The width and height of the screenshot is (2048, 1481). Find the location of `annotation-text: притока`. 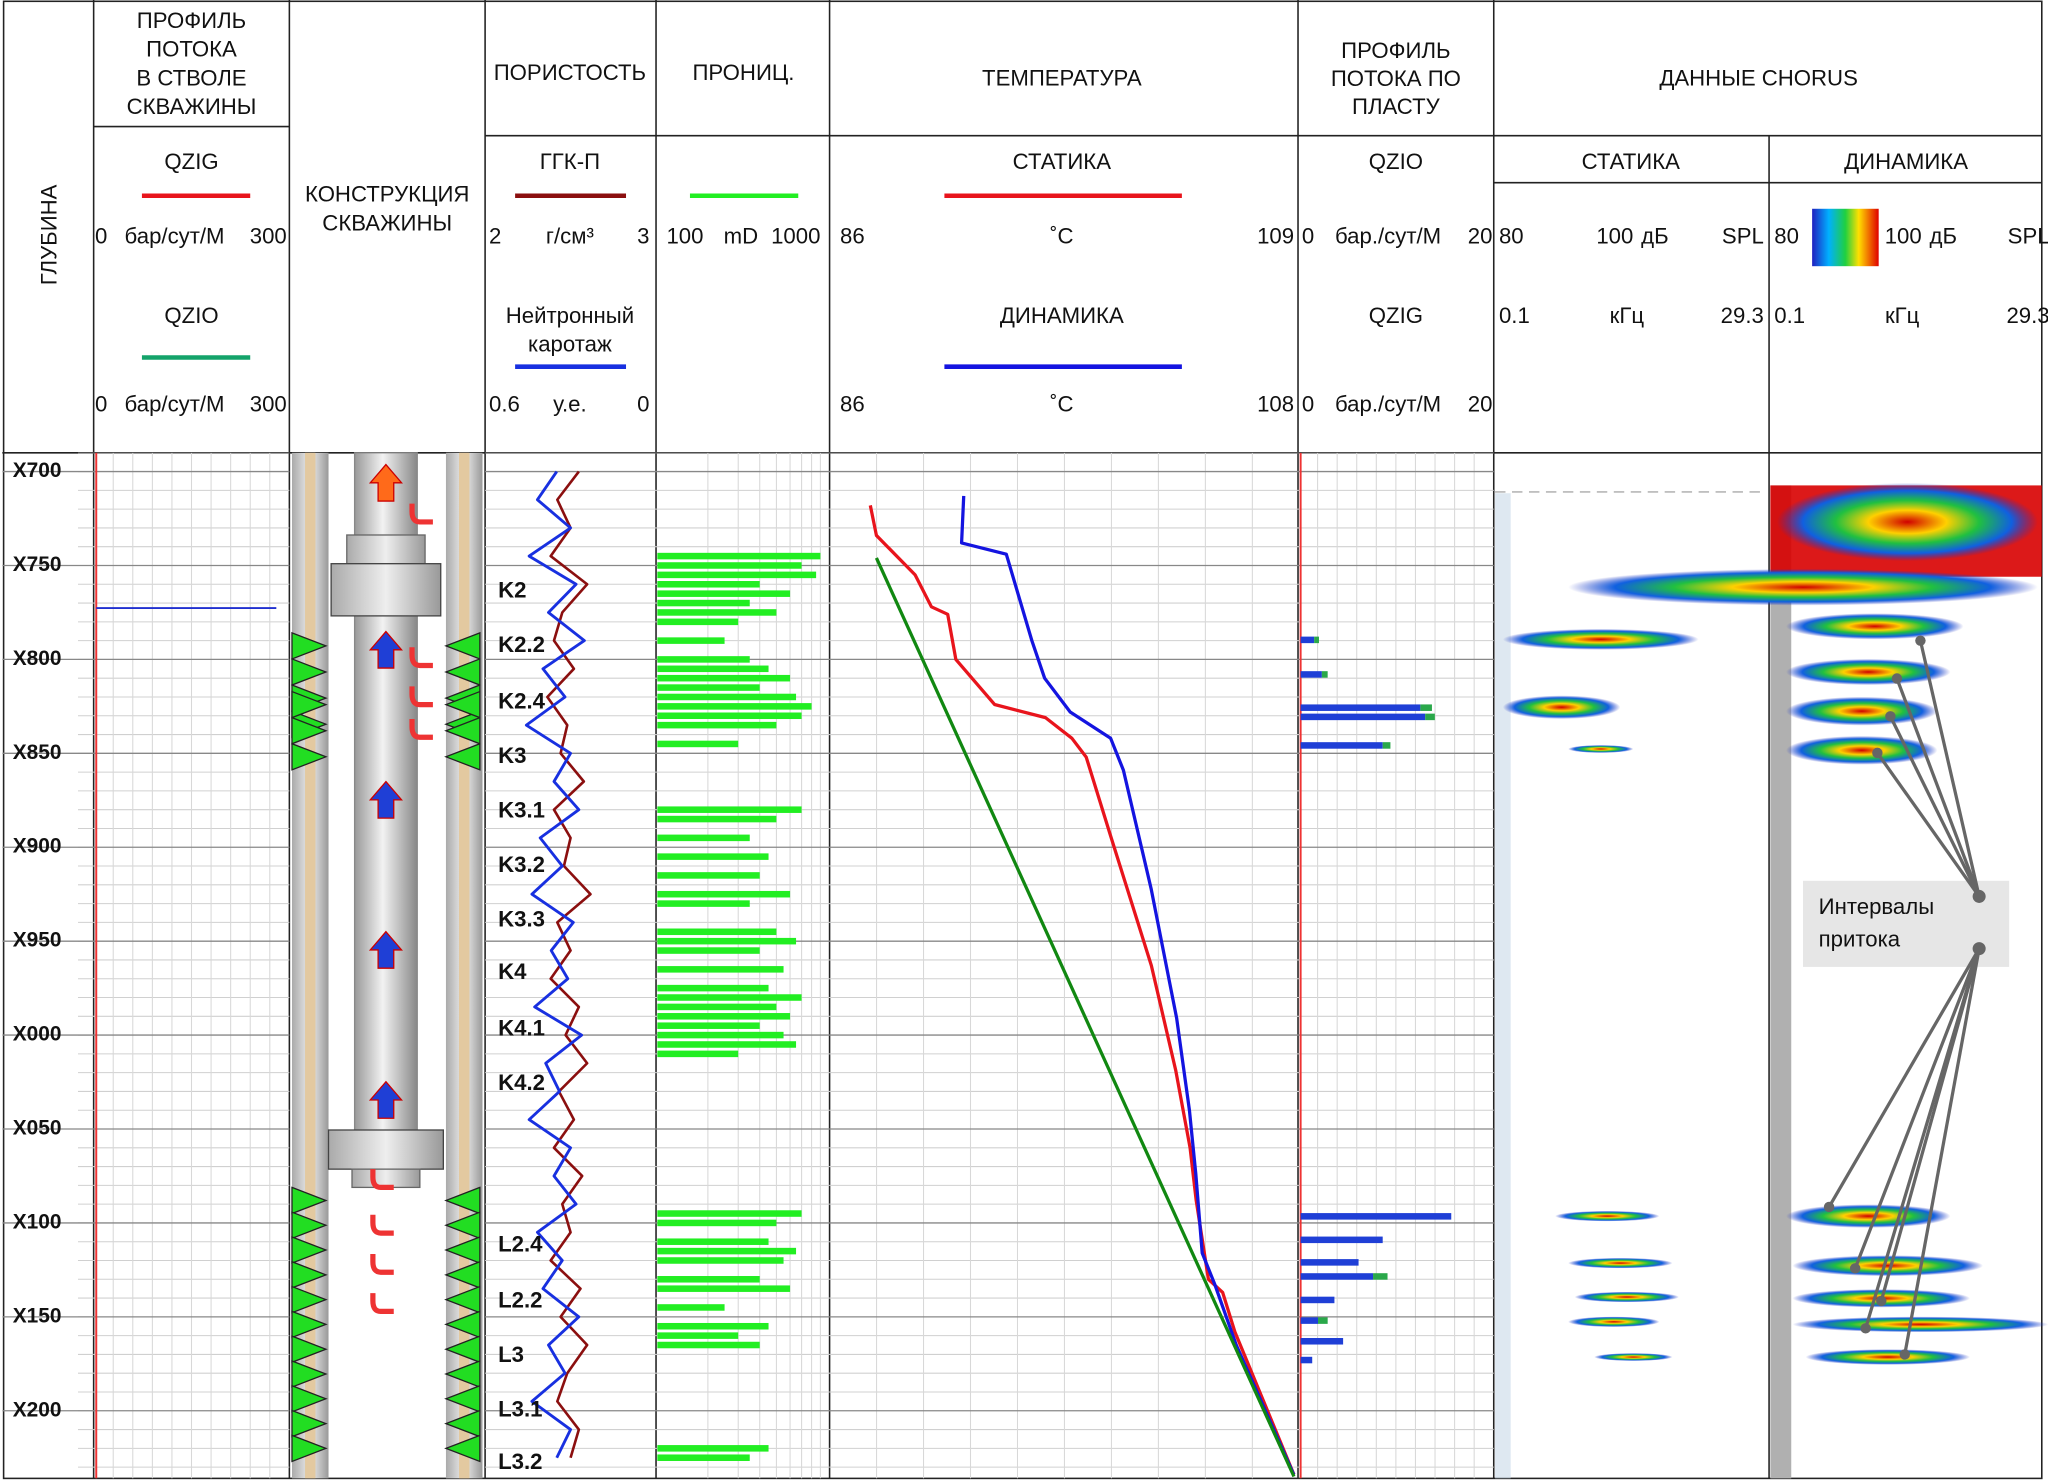

annotation-text: притока is located at coordinates (1860, 939).